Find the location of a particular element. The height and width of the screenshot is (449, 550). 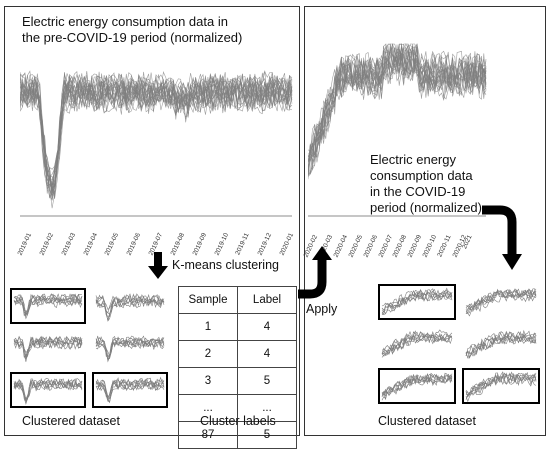

curved-down-arrow-icon is located at coordinates (502, 237).